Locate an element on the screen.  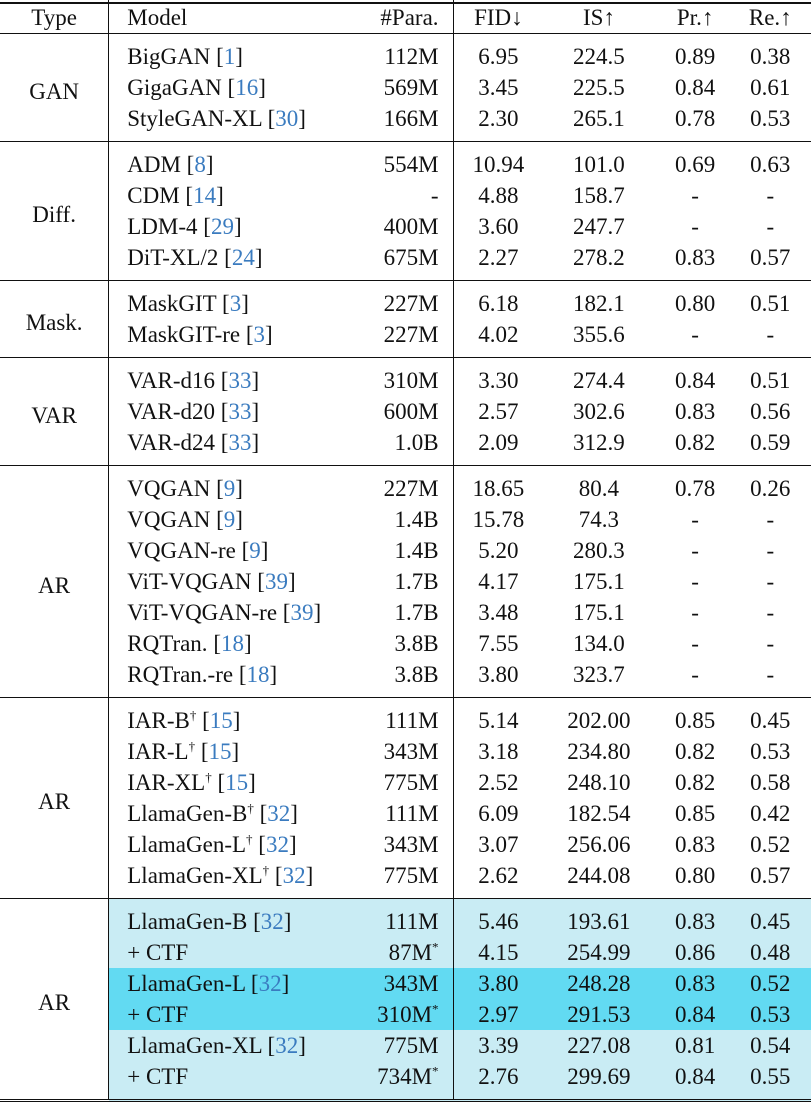
params-cell: 775M is located at coordinates (400, 879).